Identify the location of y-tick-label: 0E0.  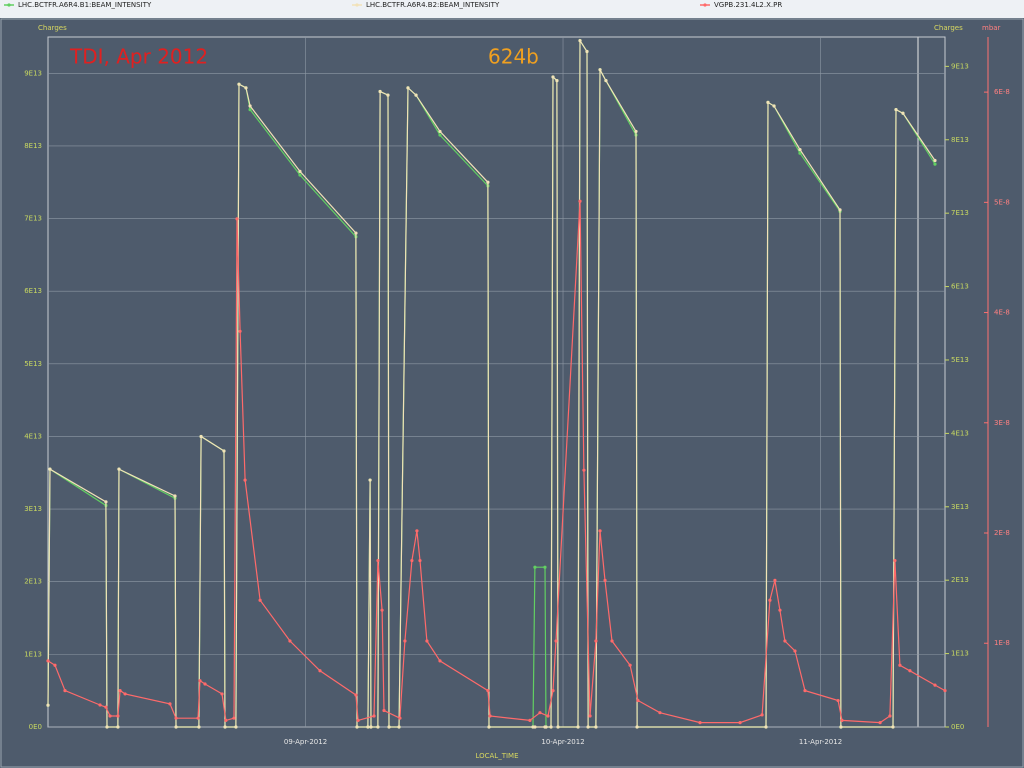
(35, 727).